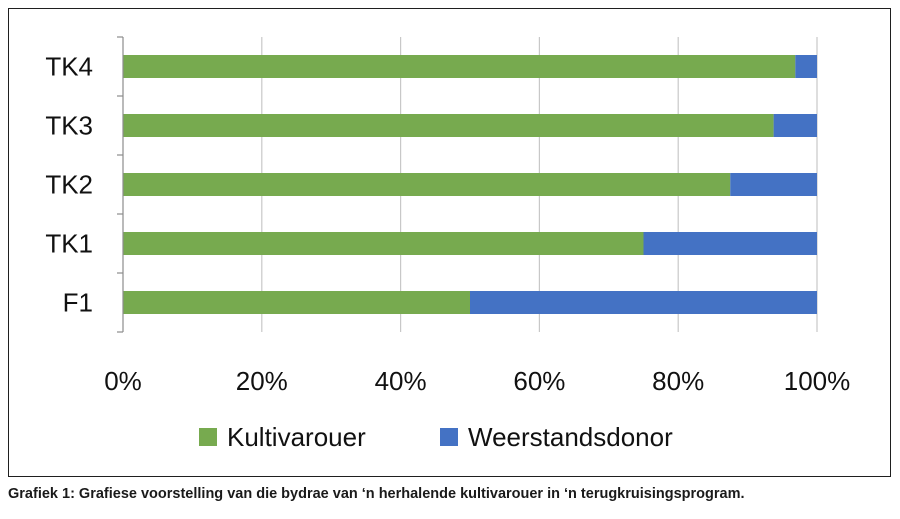 This screenshot has height=519, width=900. Describe the element at coordinates (678, 381) in the screenshot. I see `x-tick-label: 80%` at that location.